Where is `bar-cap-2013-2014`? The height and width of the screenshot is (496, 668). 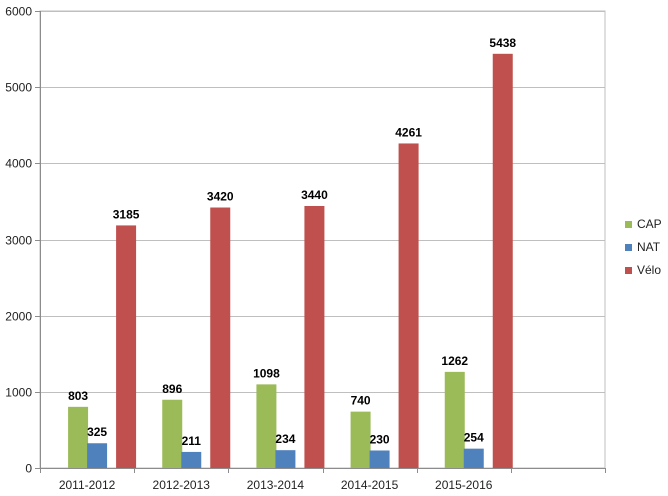
bar-cap-2013-2014 is located at coordinates (266, 426).